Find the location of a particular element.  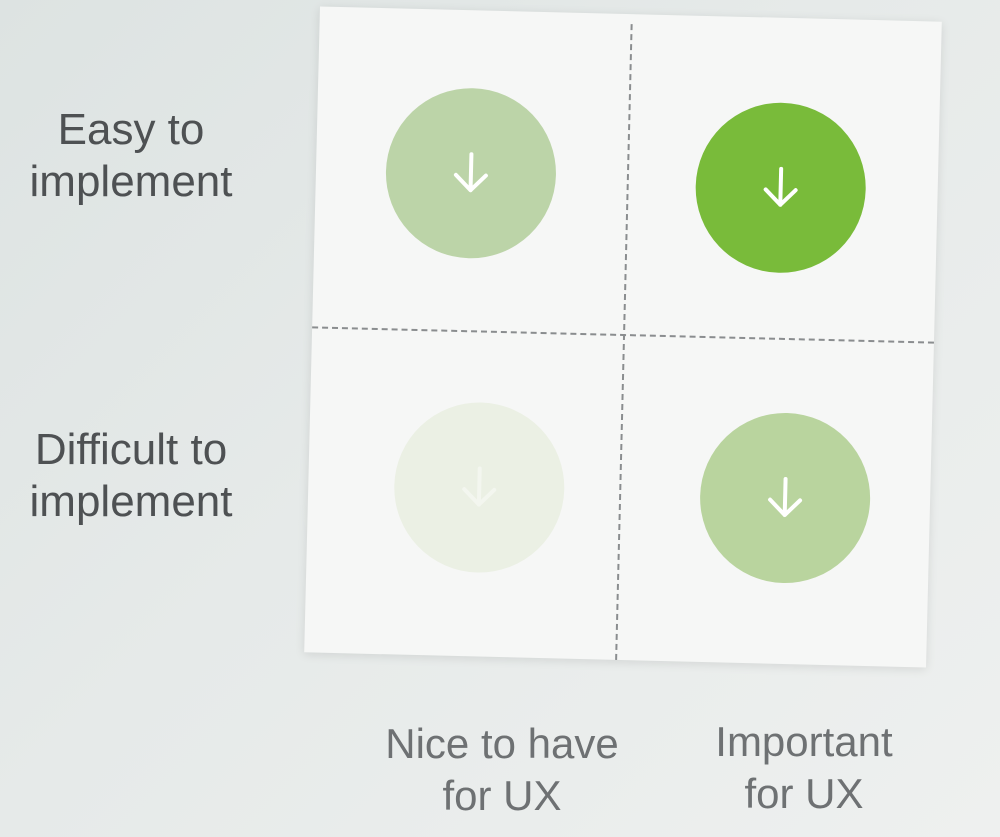

vertical-divider is located at coordinates (624, 342).